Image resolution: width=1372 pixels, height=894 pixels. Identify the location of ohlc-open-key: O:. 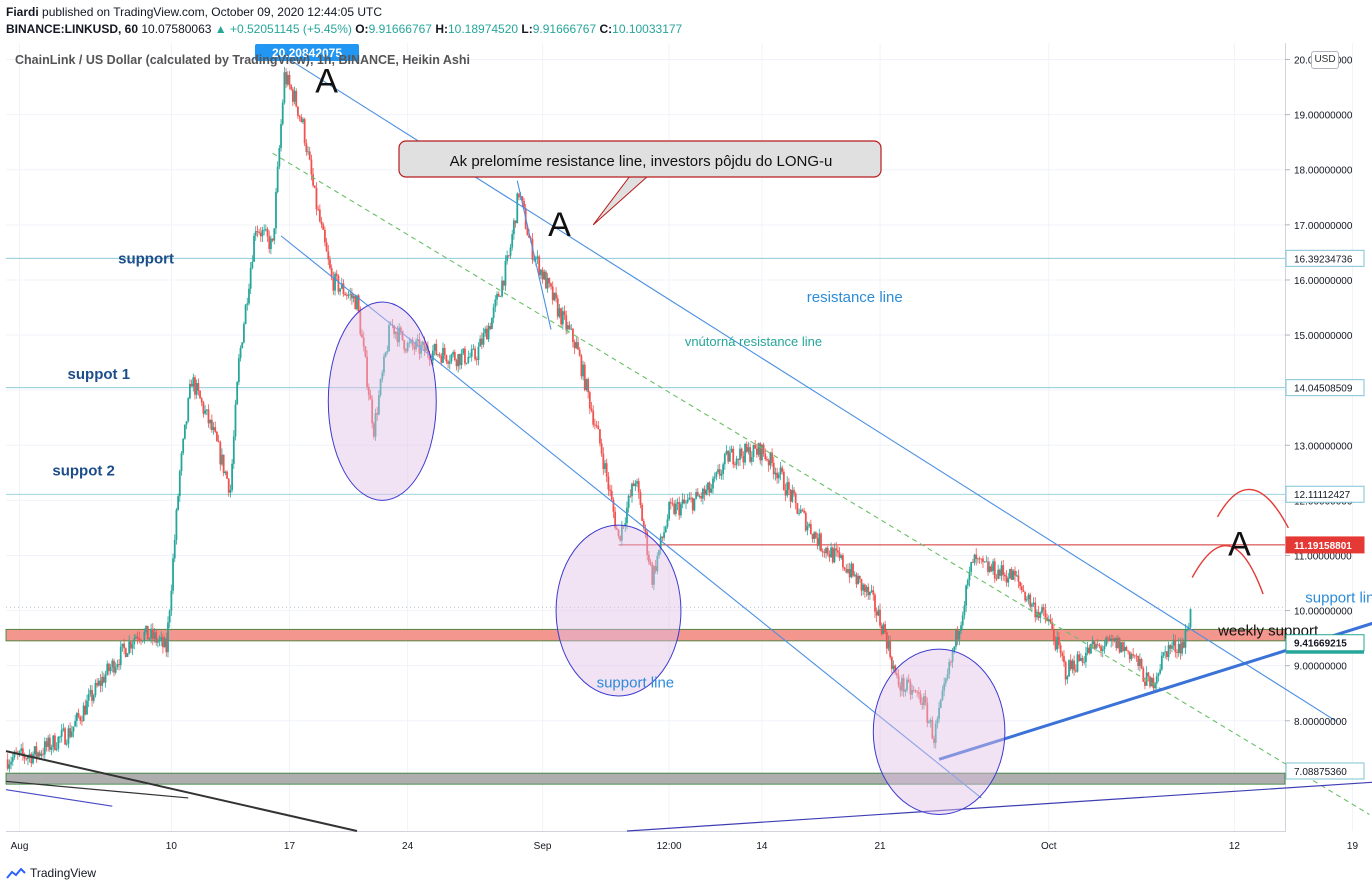
(362, 29).